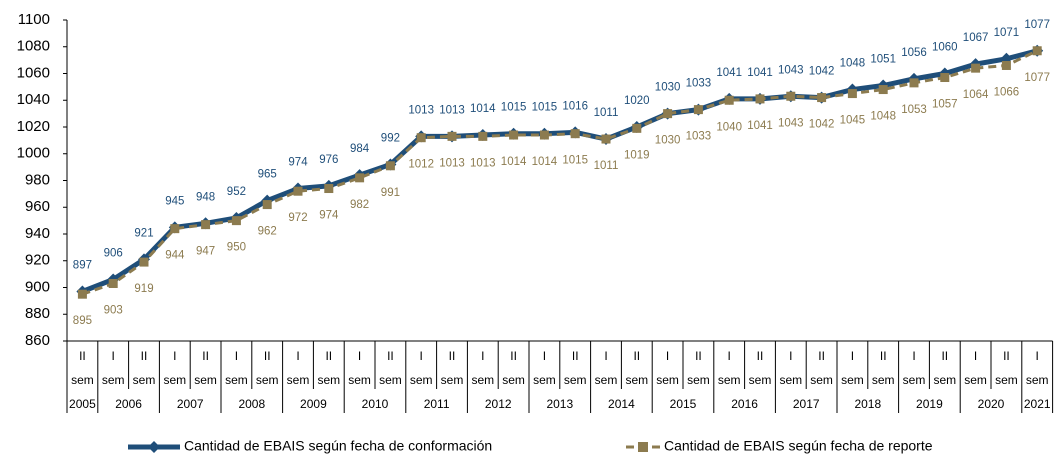  I want to click on data-label: 974, so click(298, 163).